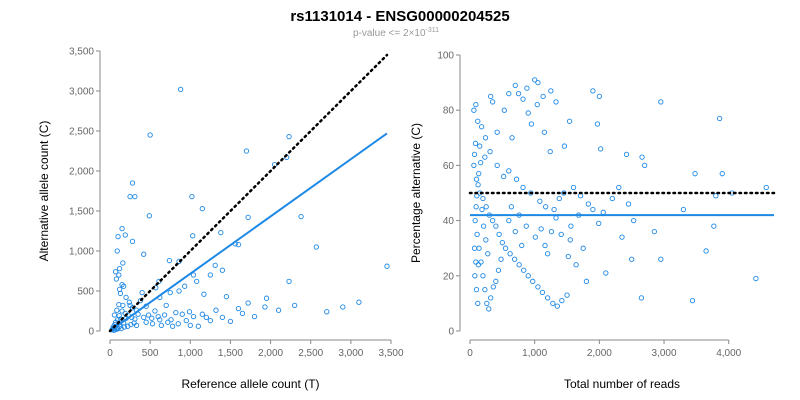  Describe the element at coordinates (44, 191) in the screenshot. I see `left-y-axis-title: Alternative allele count (C)` at that location.